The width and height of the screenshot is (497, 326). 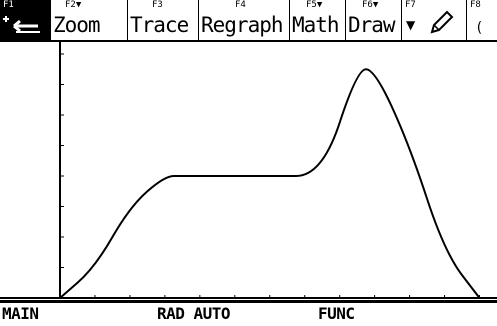 I want to click on f8-key-label: F8, so click(x=475, y=5).